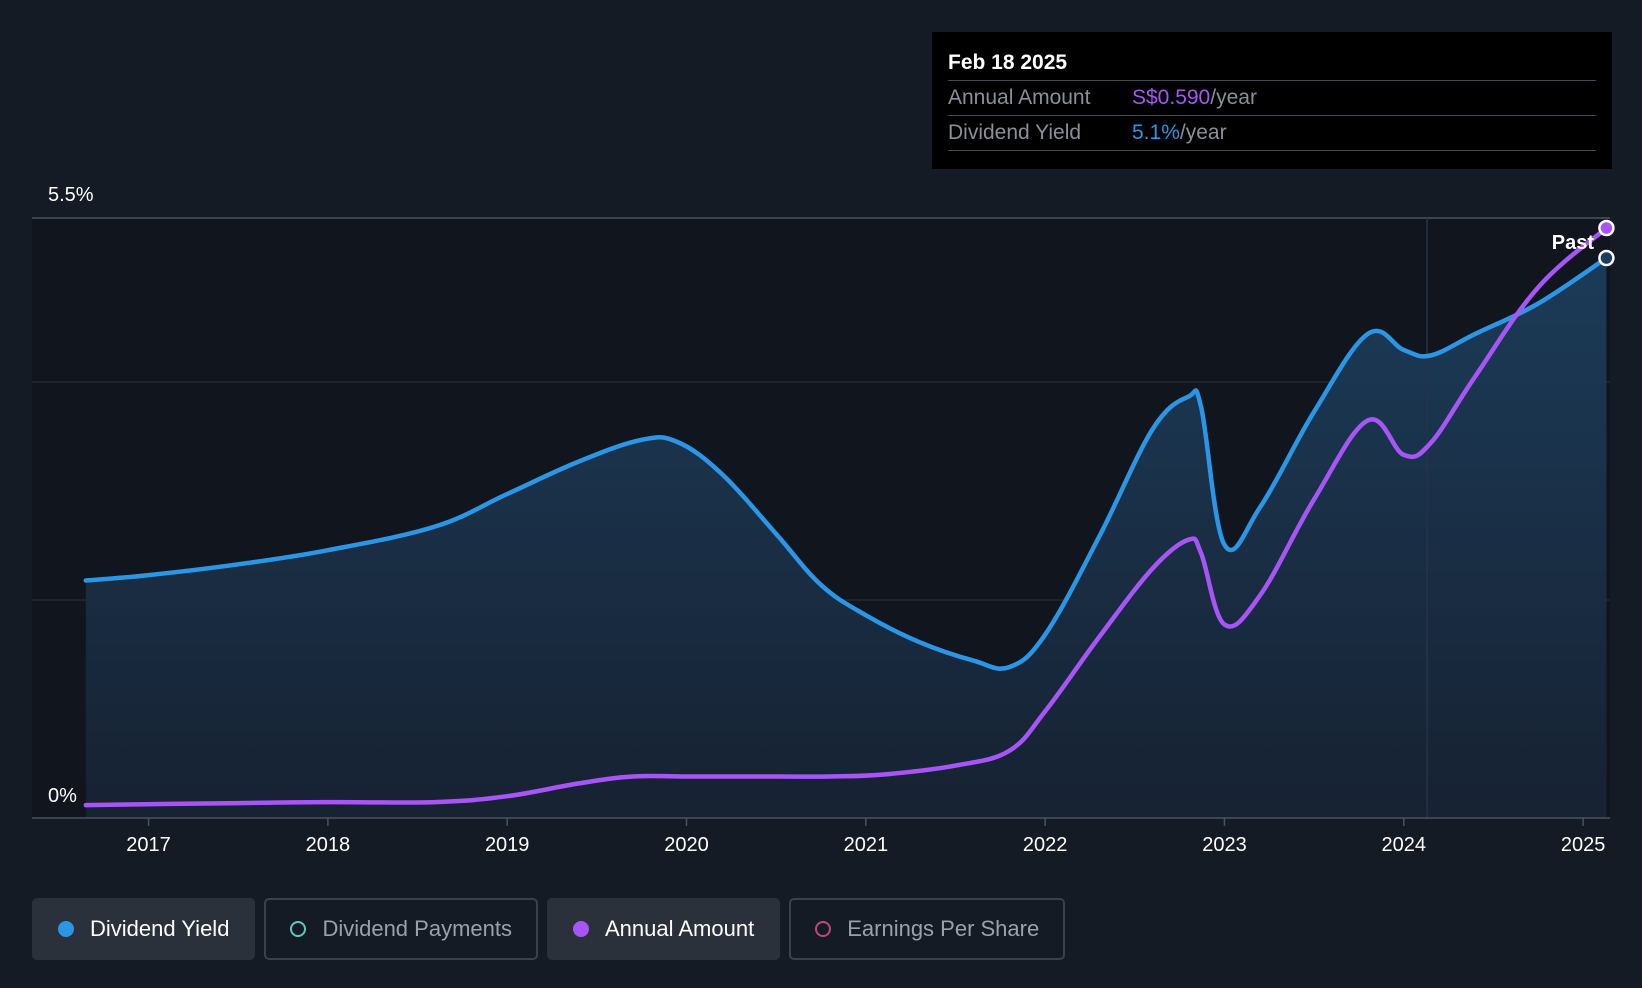  I want to click on past-region, so click(1518, 518).